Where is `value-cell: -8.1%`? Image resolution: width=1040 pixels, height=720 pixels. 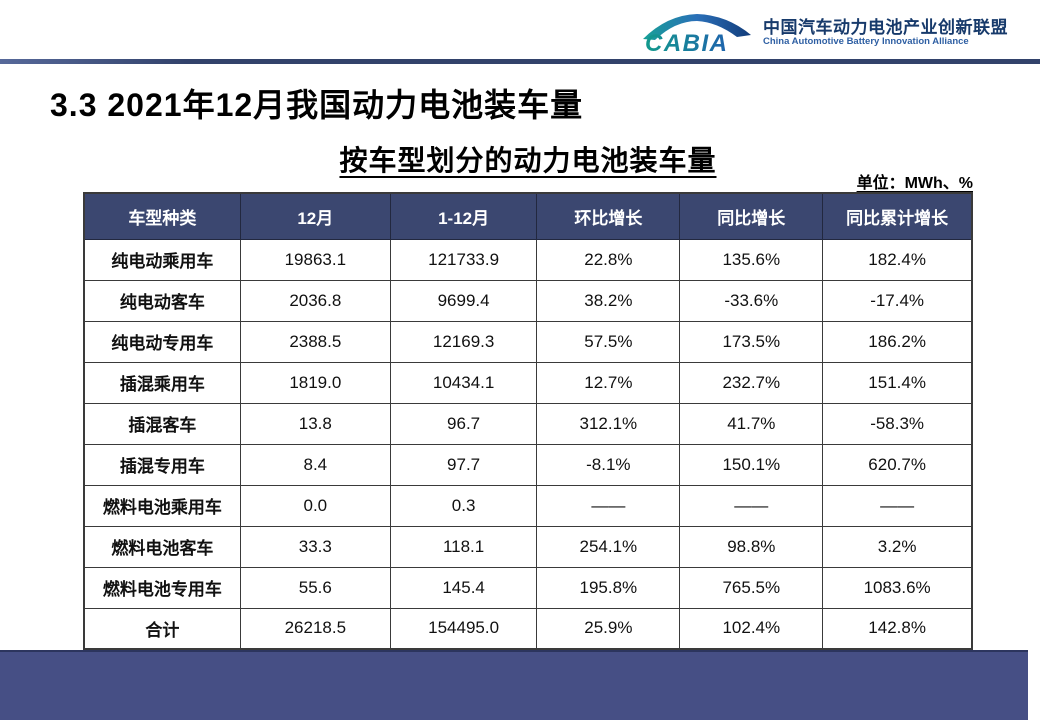
value-cell: -8.1% is located at coordinates (608, 464).